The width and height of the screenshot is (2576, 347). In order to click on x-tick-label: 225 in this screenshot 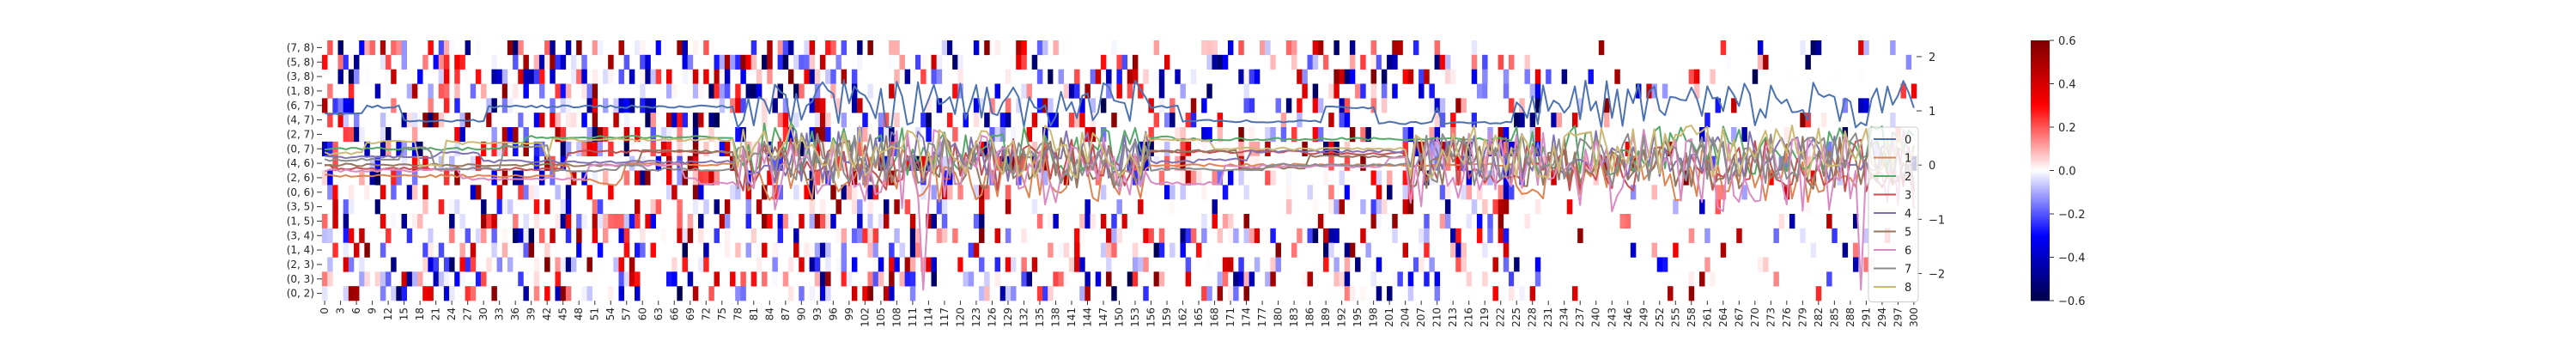, I will do `click(1516, 317)`.